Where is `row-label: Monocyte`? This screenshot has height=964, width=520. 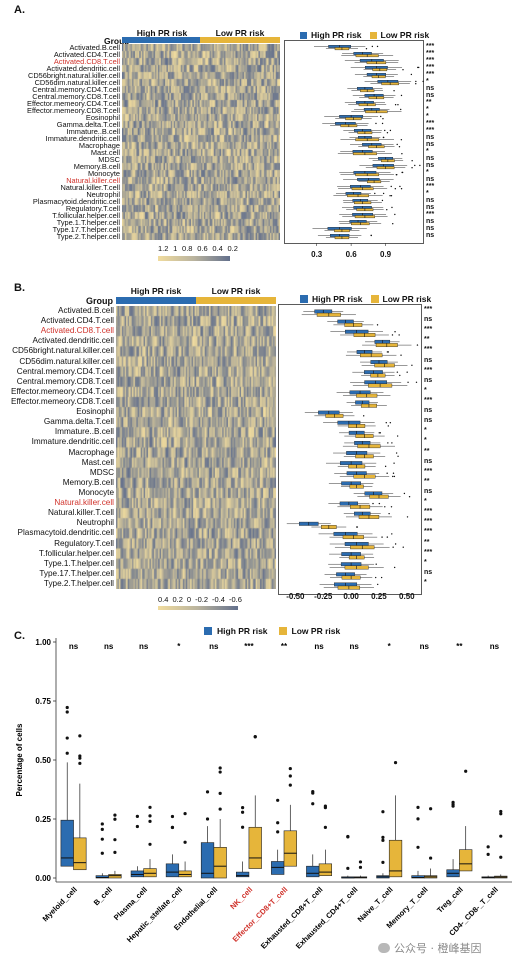 row-label: Monocyte is located at coordinates (103, 173).